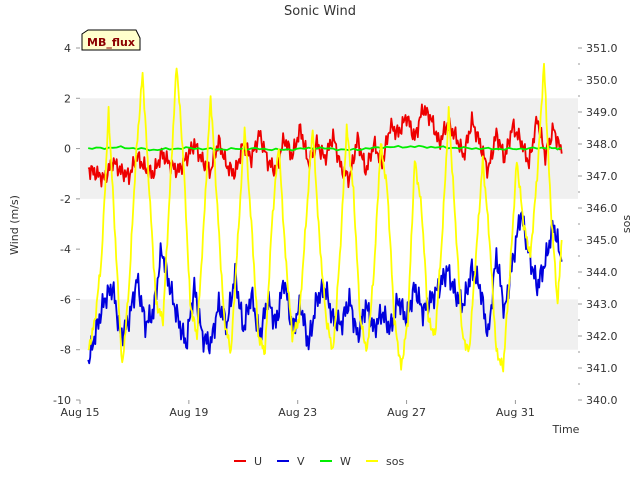  I want to click on legend-label-w: W, so click(345, 461).